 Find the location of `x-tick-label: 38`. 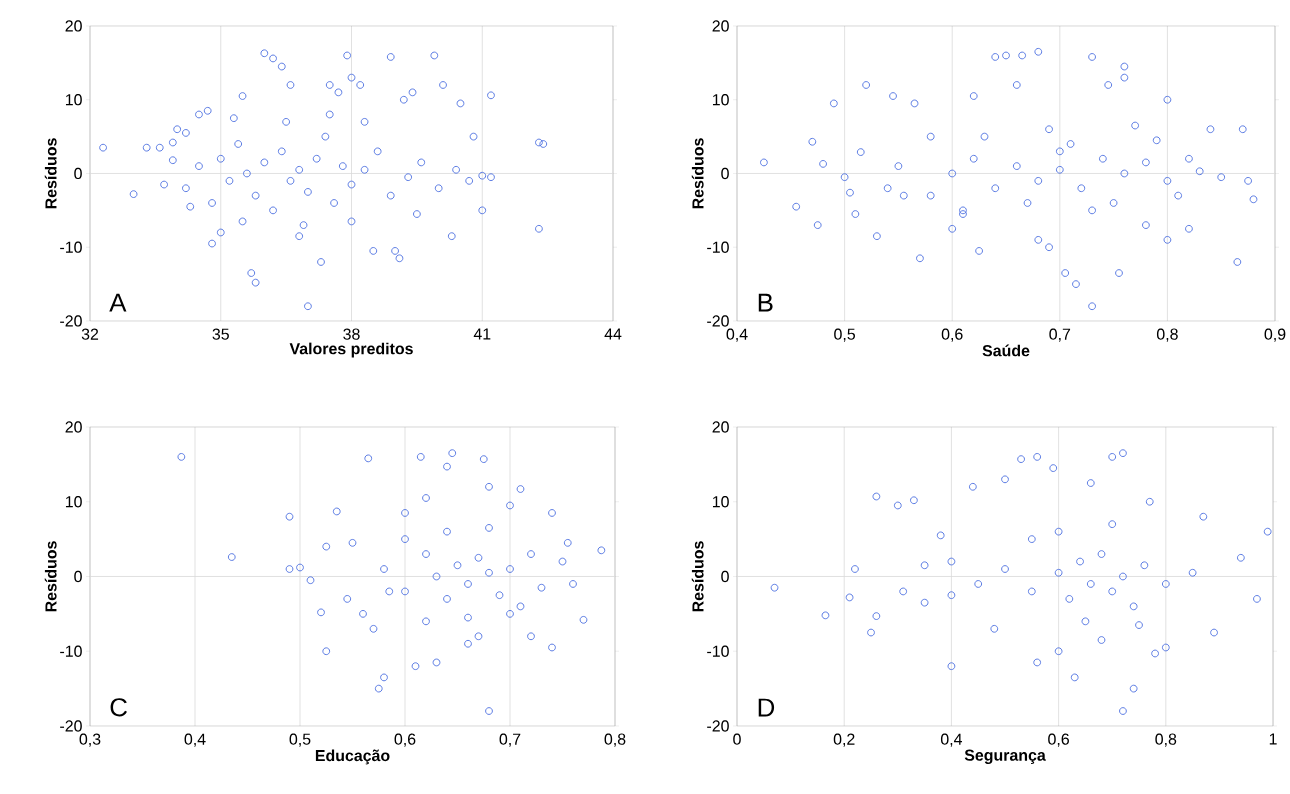

x-tick-label: 38 is located at coordinates (351, 334).